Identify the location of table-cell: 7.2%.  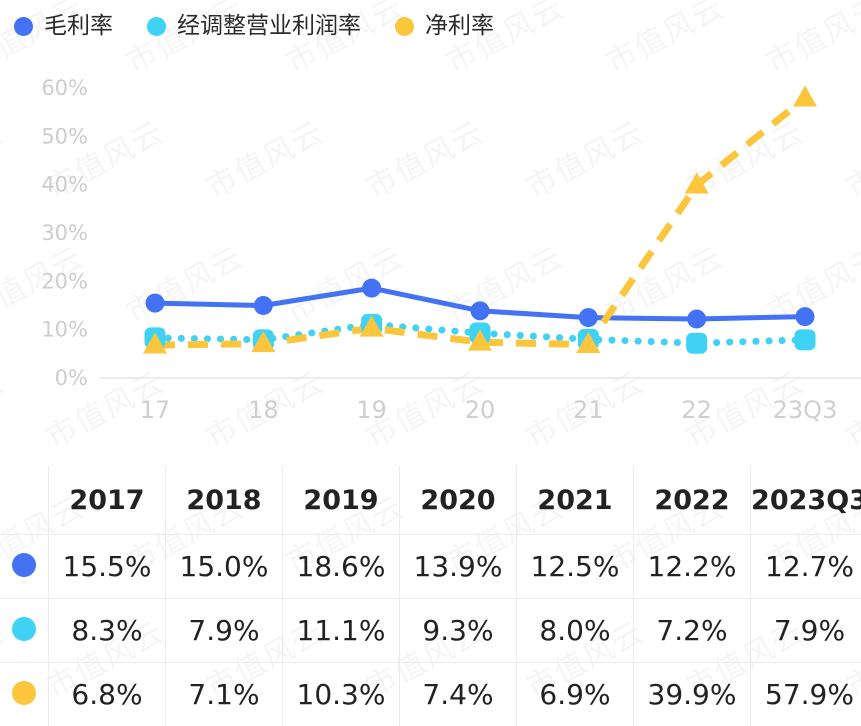
(692, 631).